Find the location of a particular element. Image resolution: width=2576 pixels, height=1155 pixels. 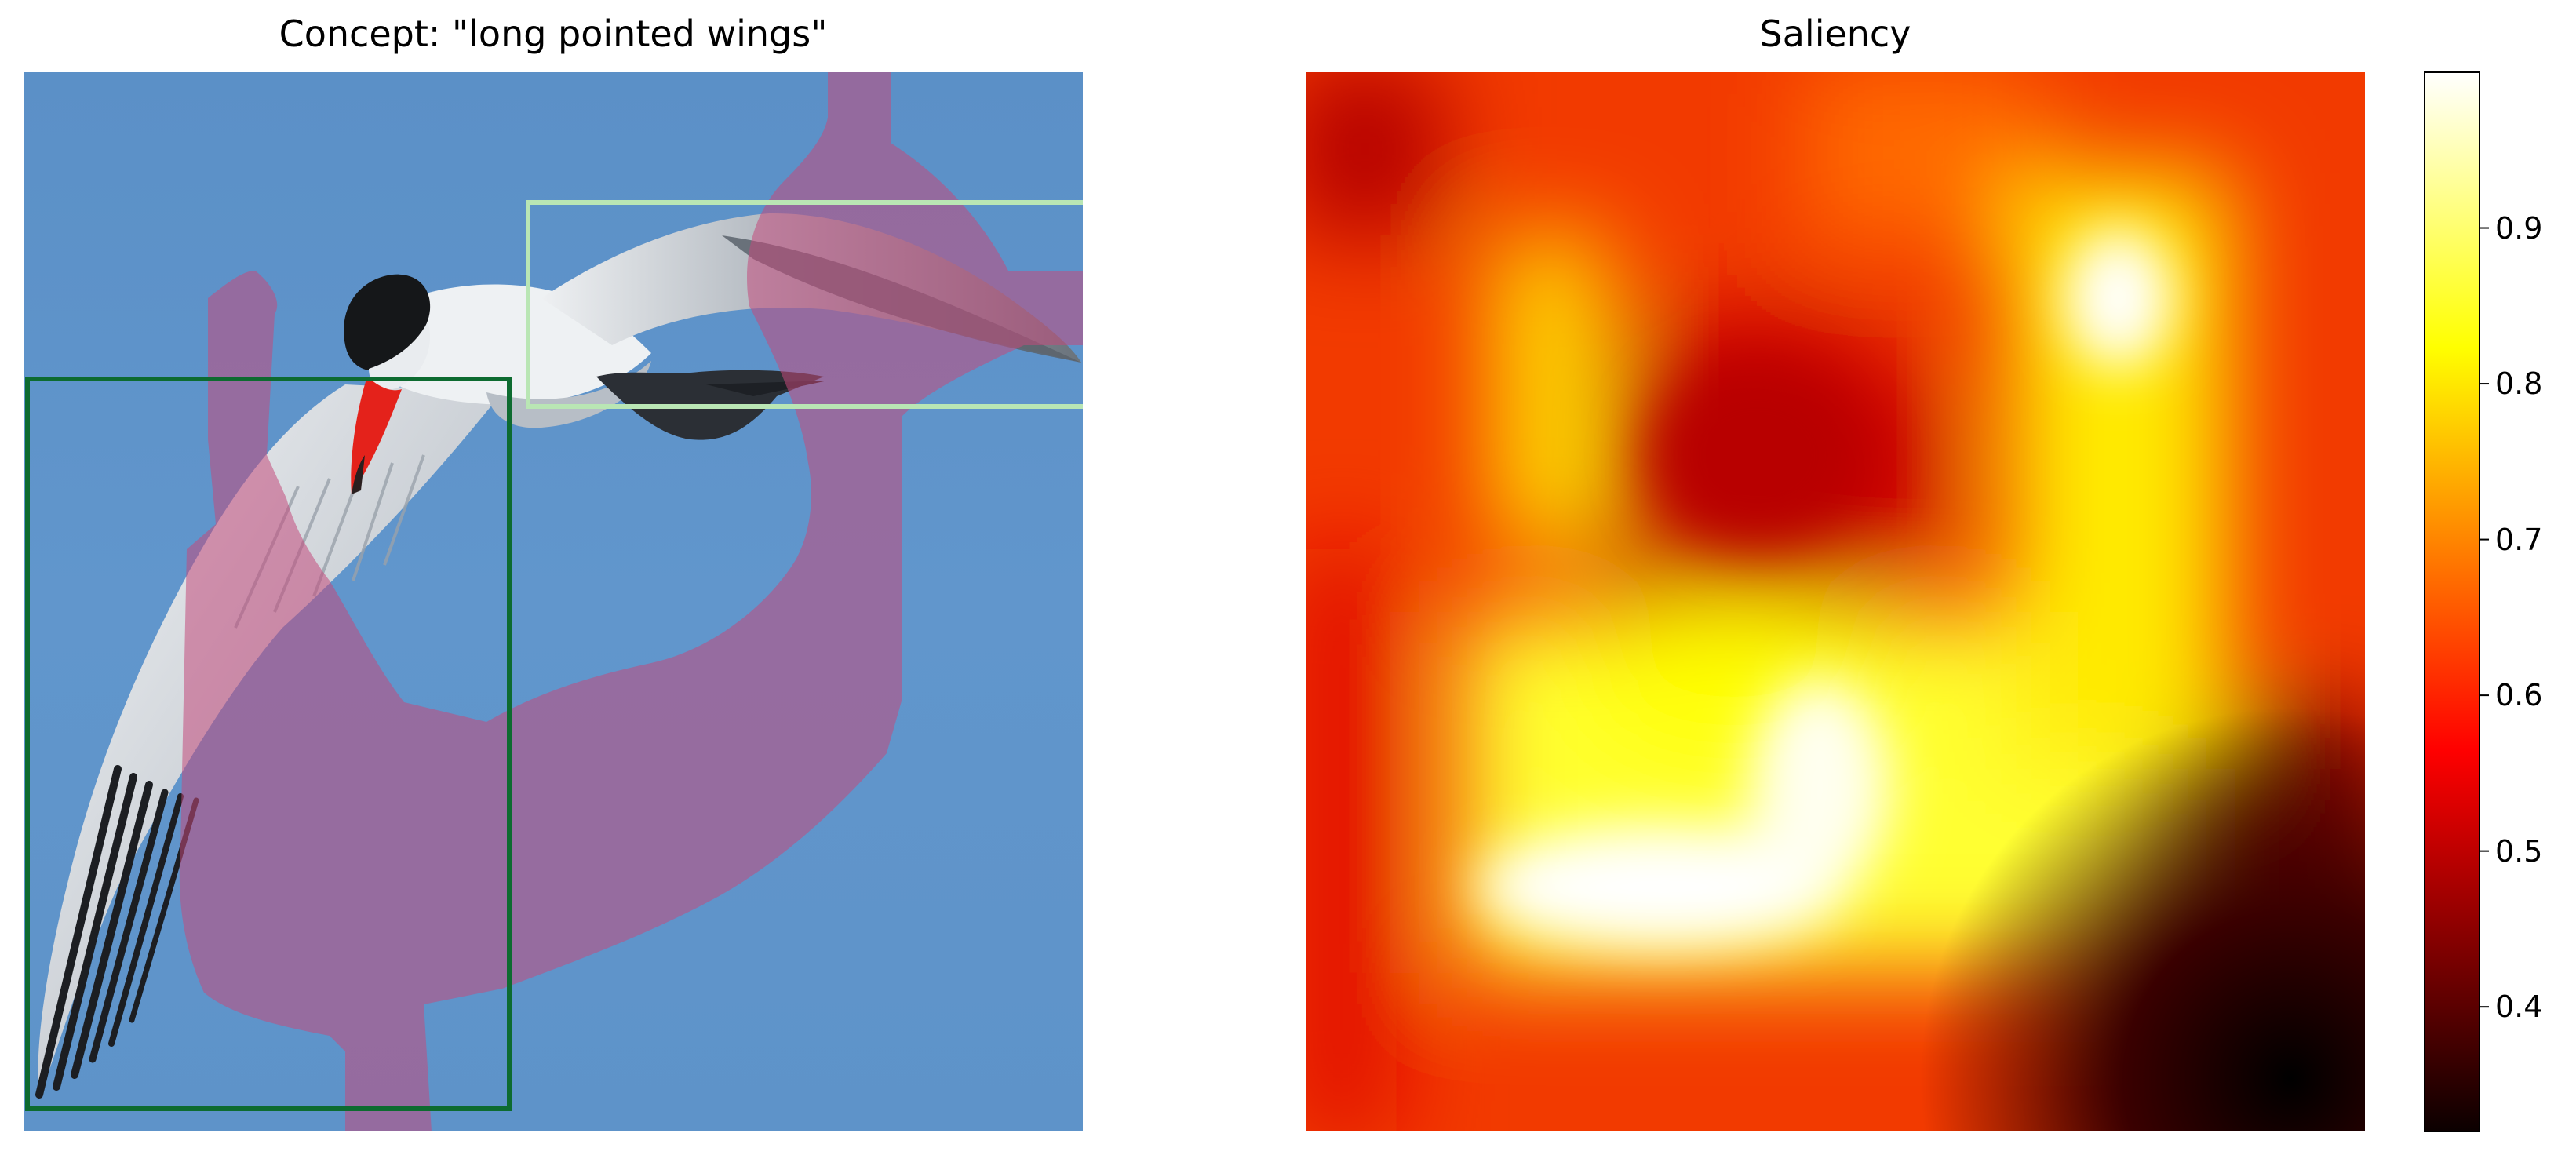

bounding-box-light-green is located at coordinates (805, 304).